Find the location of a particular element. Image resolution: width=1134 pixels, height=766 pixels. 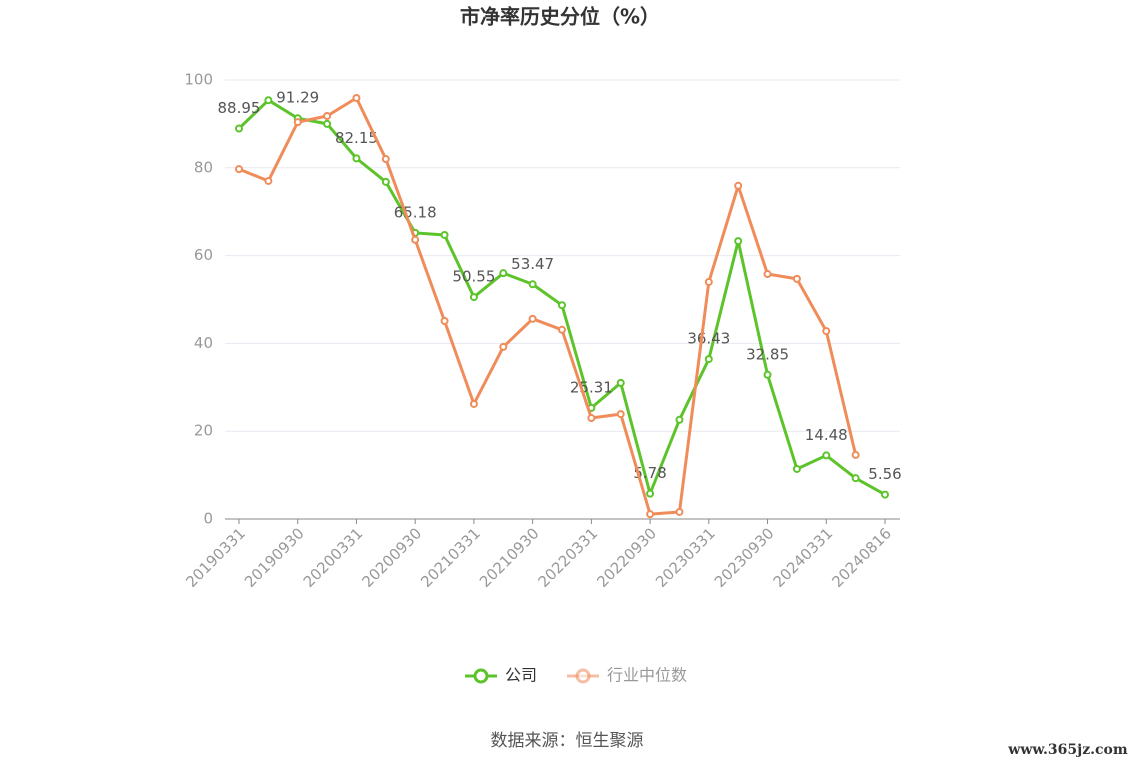

x-tick-label: 20210930 is located at coordinates (509, 557).